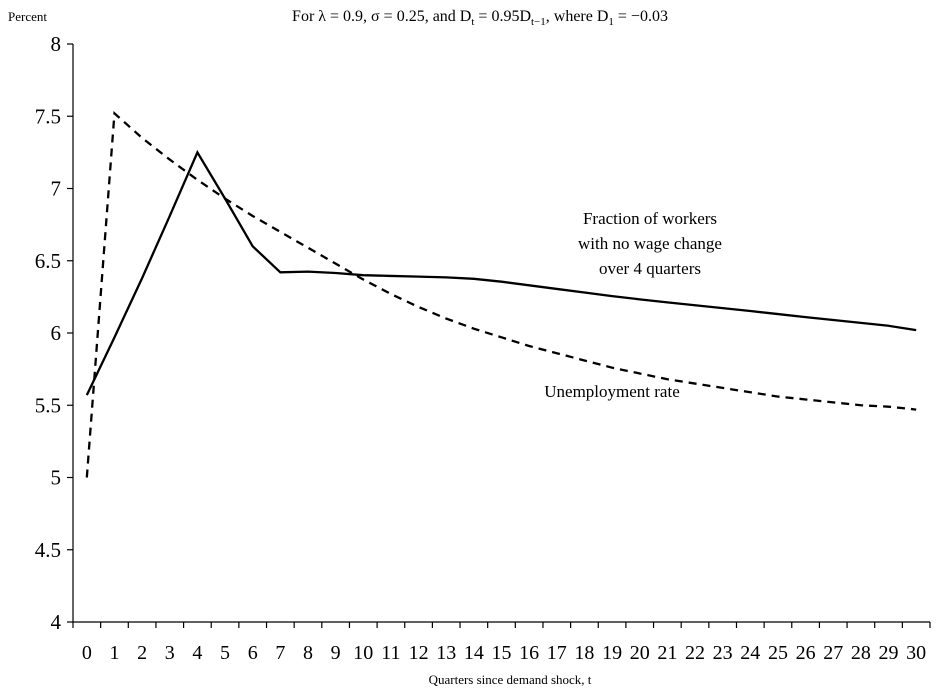 The width and height of the screenshot is (948, 694). I want to click on x-tick-label: 3, so click(170, 653).